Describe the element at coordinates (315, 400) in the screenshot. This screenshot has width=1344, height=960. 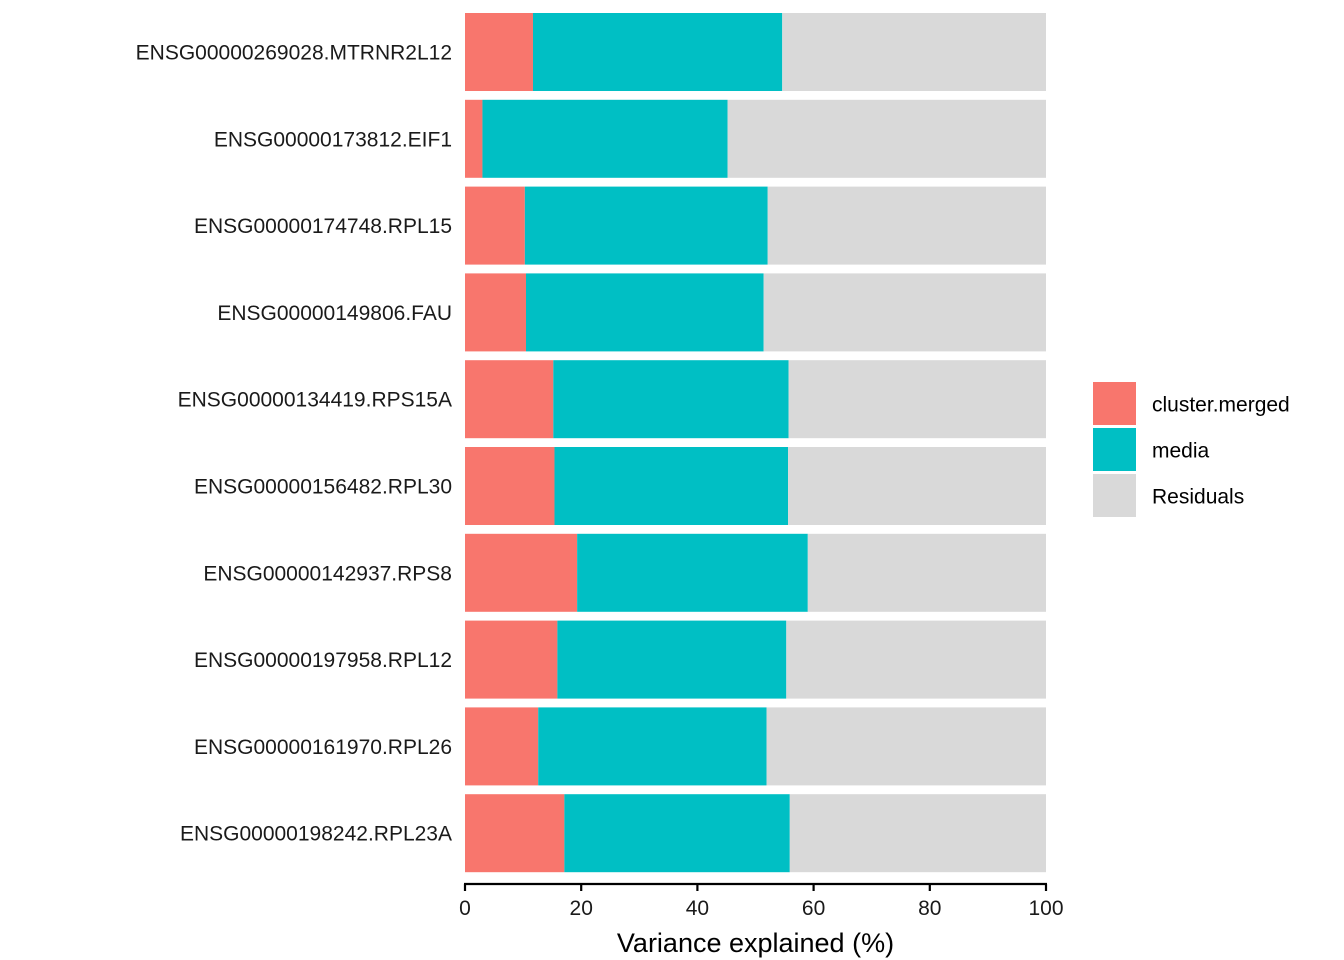
I see `category-label: ENSG00000134419.RPS15A` at that location.